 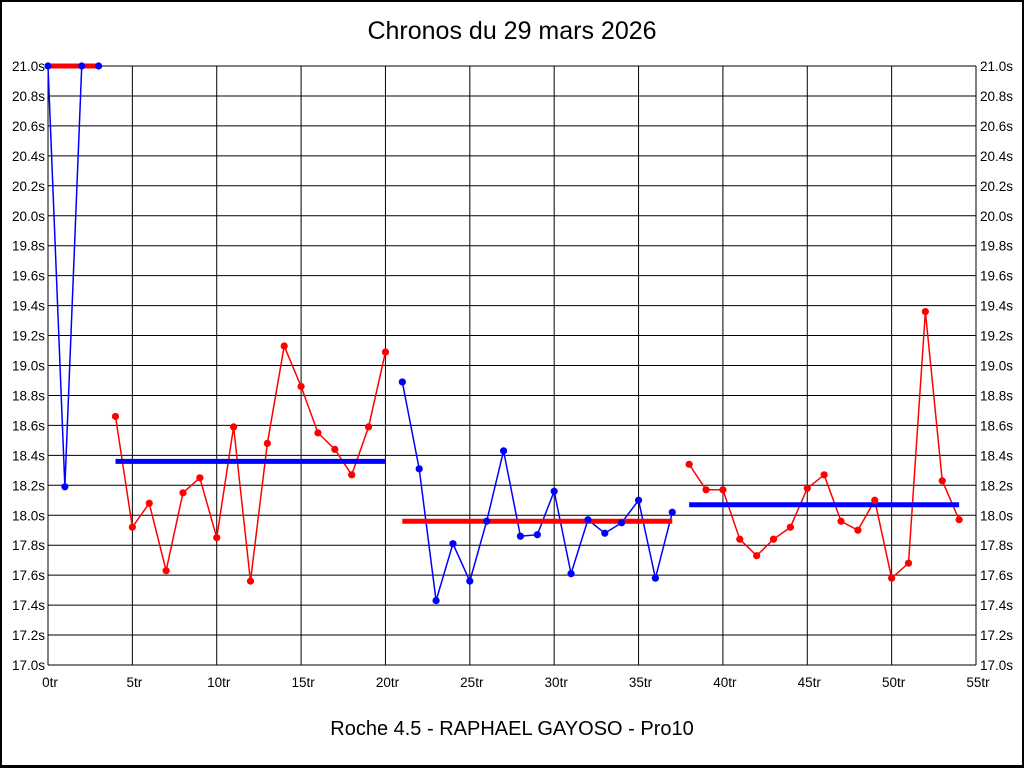 I want to click on y-tick-label-left: 17.6s, so click(x=28, y=575).